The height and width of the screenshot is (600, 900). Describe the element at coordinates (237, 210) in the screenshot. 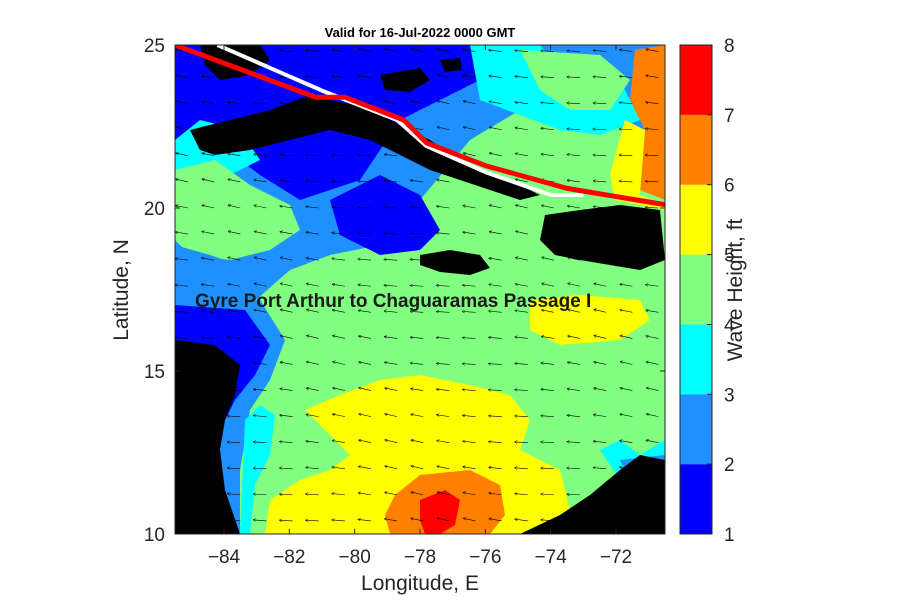

I see `sea-region-level-4-5-gulf-west` at that location.